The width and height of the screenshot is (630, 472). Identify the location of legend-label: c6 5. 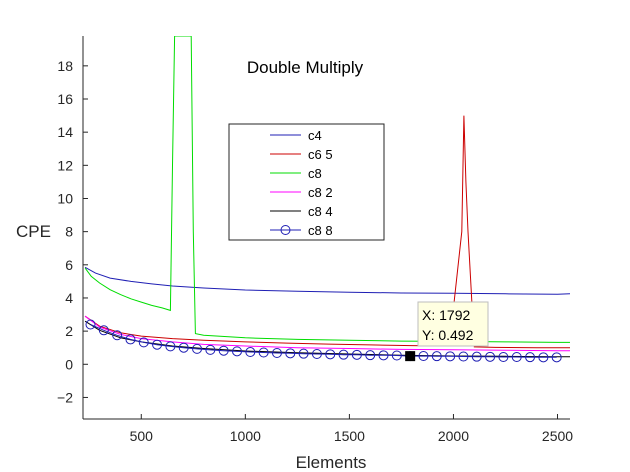
(320, 154).